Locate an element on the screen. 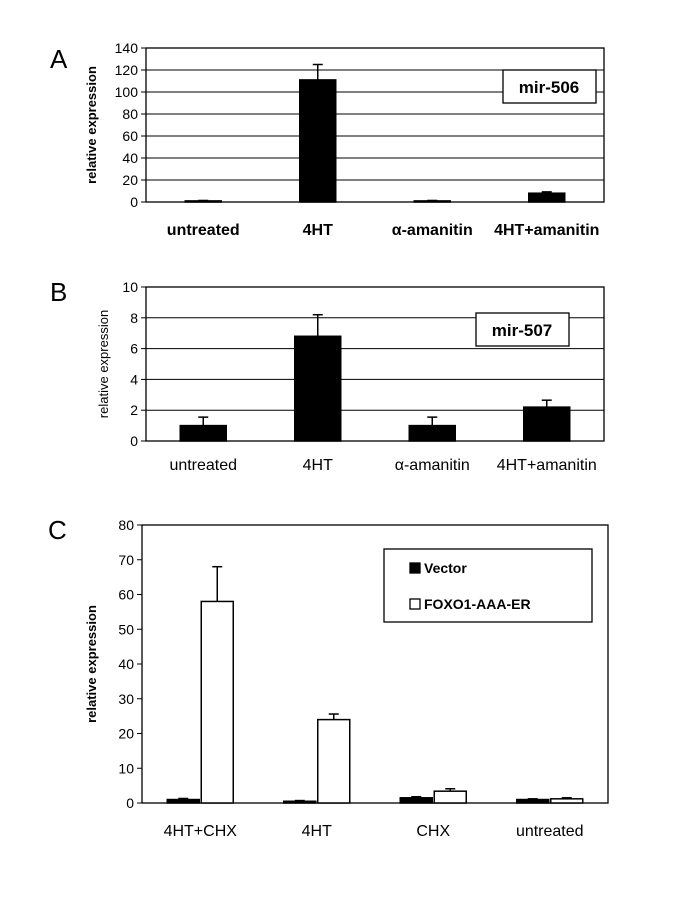  category-label: CHX is located at coordinates (433, 831).